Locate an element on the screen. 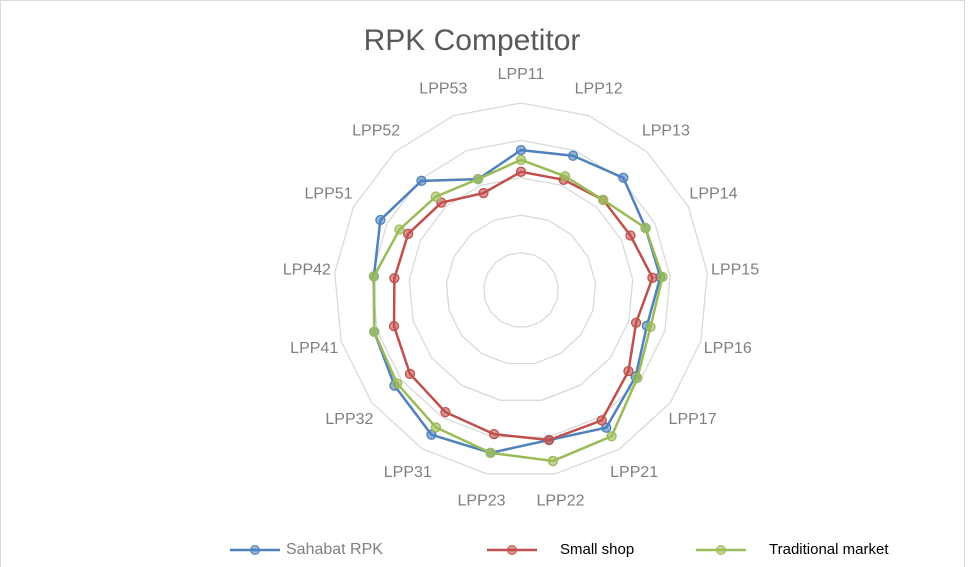 This screenshot has width=972, height=567. category-label: LPP11 is located at coordinates (521, 74).